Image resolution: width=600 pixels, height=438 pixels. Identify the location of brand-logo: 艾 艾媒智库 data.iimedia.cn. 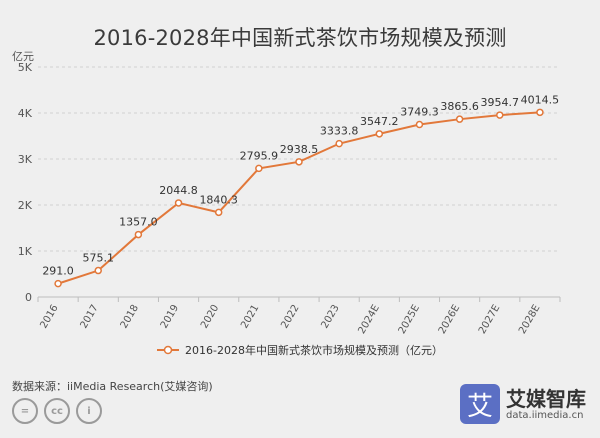
(523, 404).